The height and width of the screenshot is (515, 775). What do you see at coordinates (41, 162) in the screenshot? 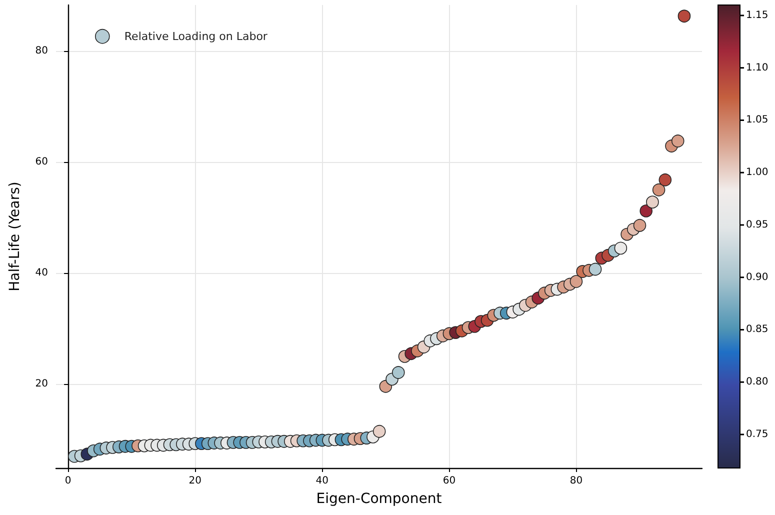
I see `y-tick-label: 60` at bounding box center [41, 162].